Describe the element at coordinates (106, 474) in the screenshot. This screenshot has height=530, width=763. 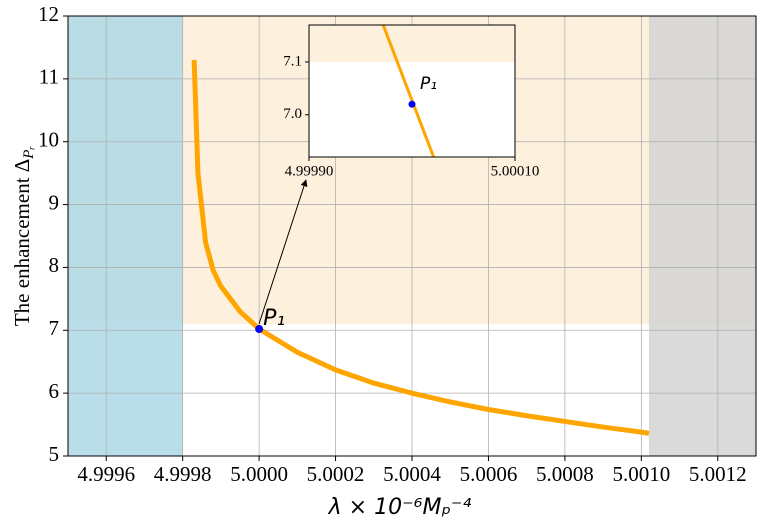
I see `x-tick-label: 4.9996` at that location.